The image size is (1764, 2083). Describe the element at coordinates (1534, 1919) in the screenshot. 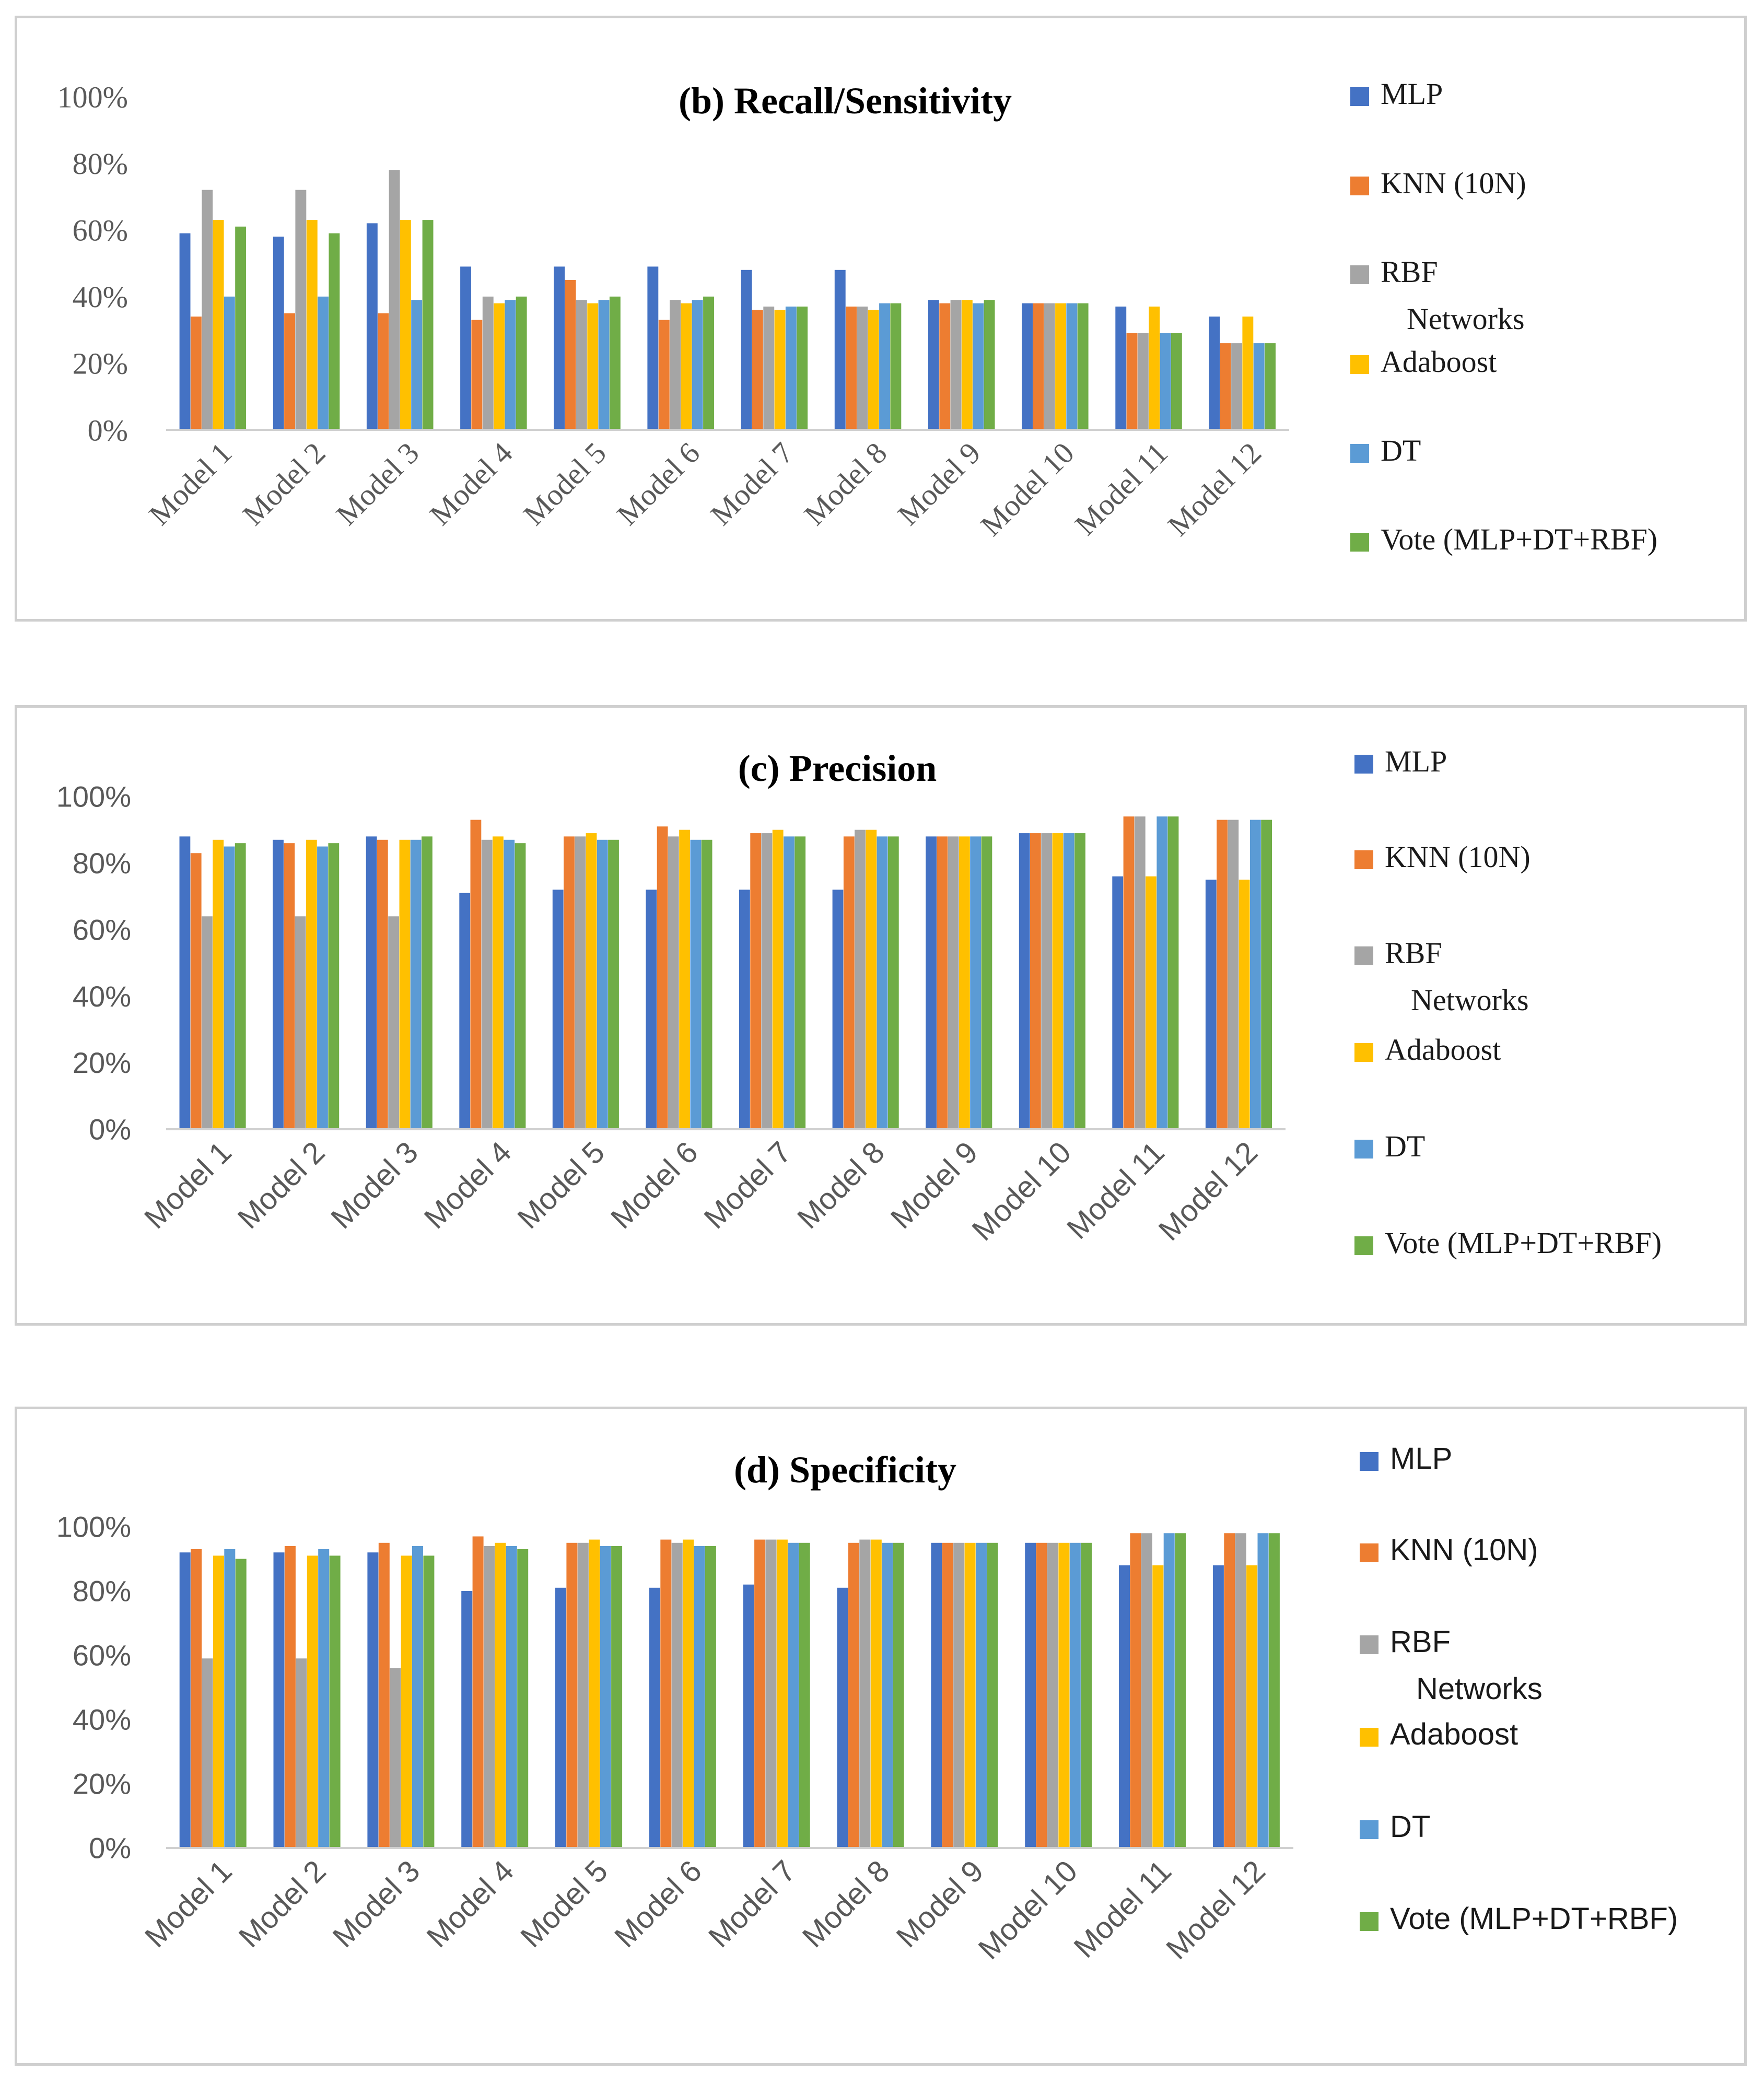

I see `legend-label-vote-mlp-dt-rbf: Vote (MLP+DT+RBF)` at that location.